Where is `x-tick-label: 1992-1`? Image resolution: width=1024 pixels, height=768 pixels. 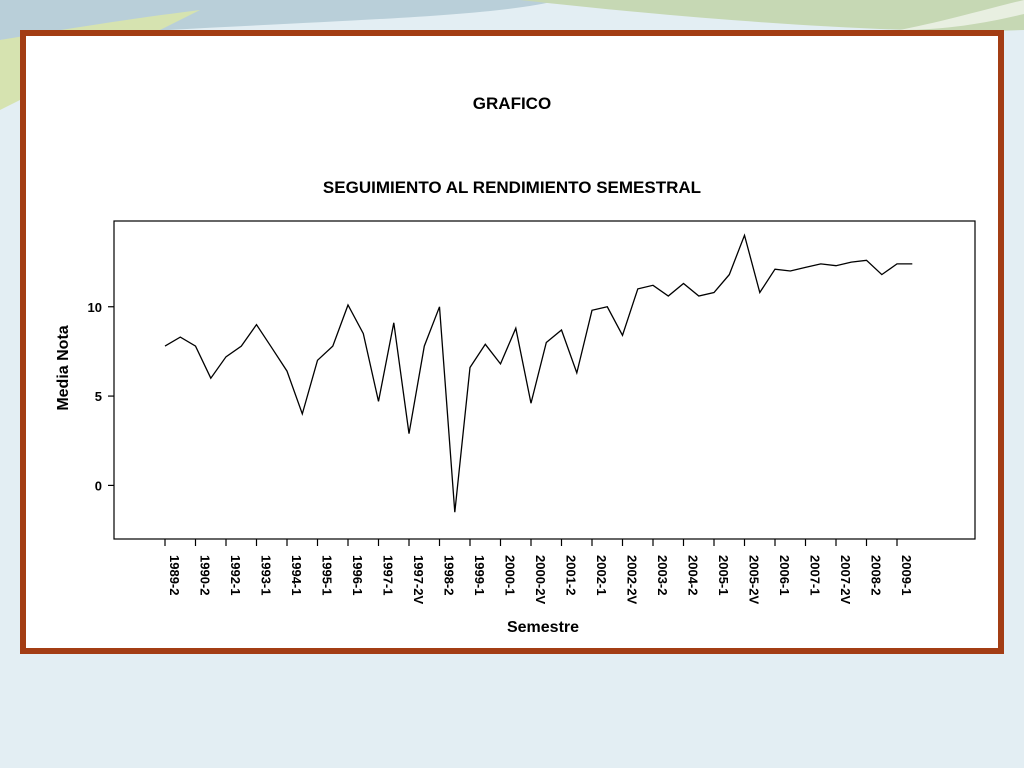
x-tick-label: 1992-1 is located at coordinates (235, 575).